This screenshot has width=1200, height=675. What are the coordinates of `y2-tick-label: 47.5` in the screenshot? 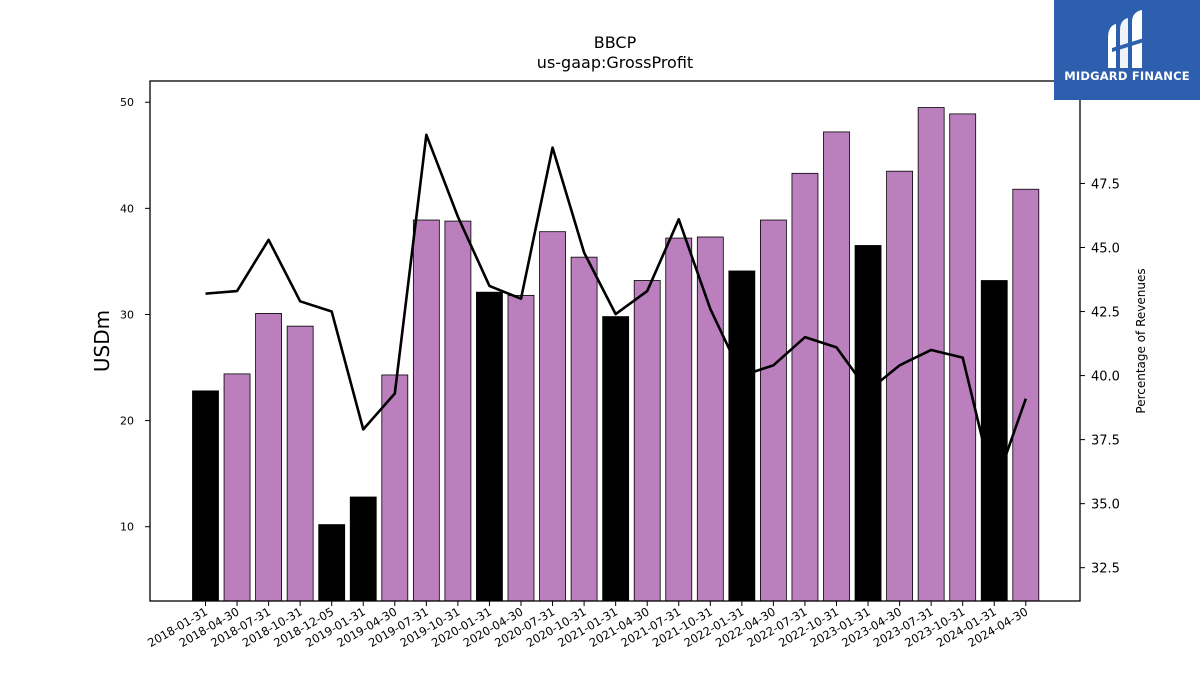 It's located at (1105, 184).